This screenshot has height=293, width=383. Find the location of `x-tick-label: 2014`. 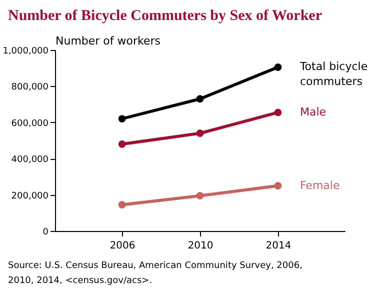

x-tick-label: 2014 is located at coordinates (279, 246).